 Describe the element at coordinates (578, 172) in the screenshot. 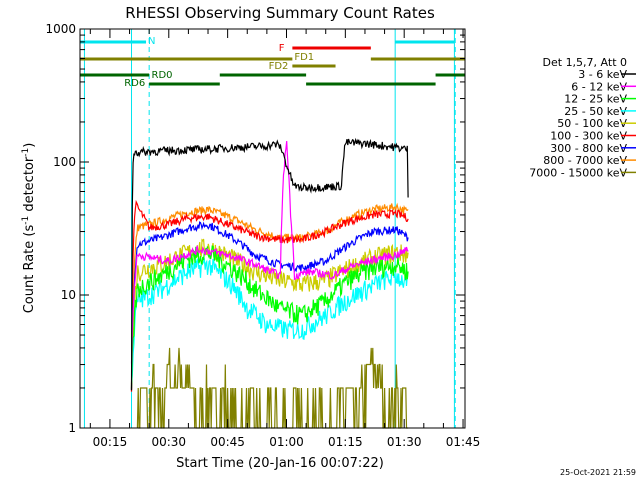

I see `legend-entry-8: 7000 - 15000 keV` at that location.